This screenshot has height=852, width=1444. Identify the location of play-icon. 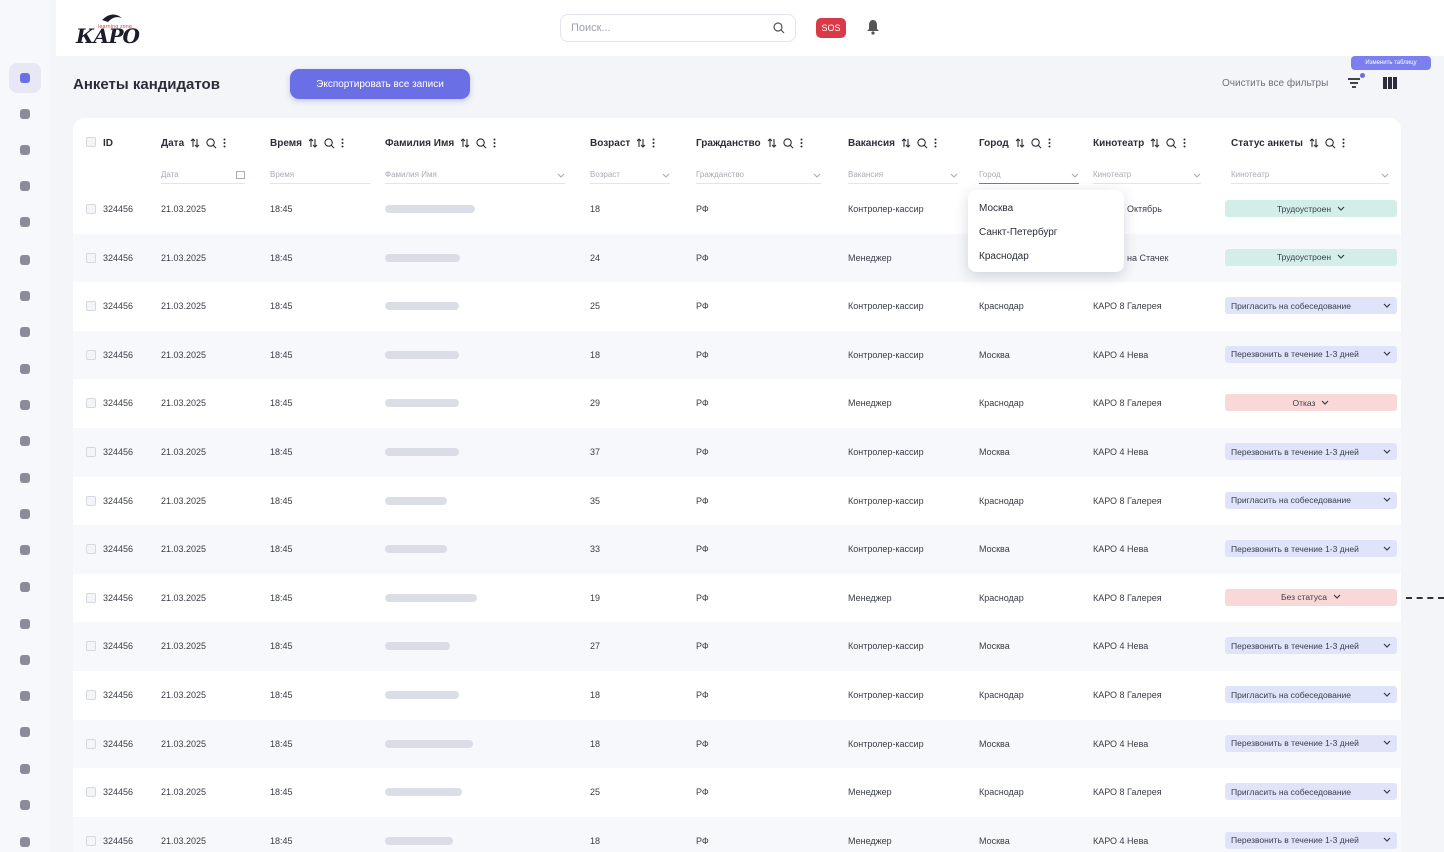
(25, 696).